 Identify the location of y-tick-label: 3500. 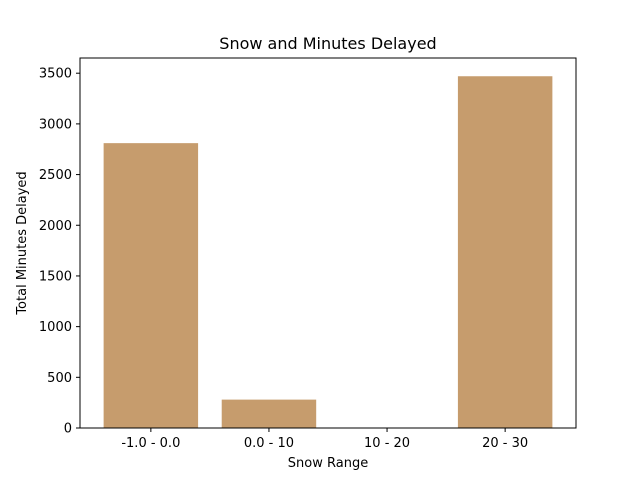
(55, 74).